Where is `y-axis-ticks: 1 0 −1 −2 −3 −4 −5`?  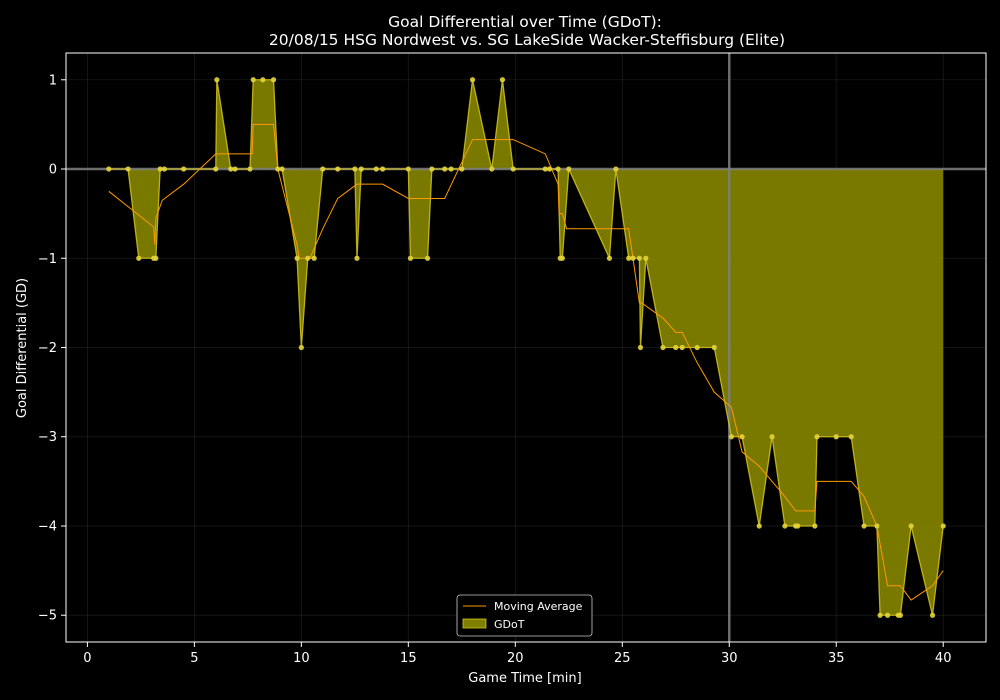 y-axis-ticks: 1 0 −1 −2 −3 −4 −5 is located at coordinates (52, 348).